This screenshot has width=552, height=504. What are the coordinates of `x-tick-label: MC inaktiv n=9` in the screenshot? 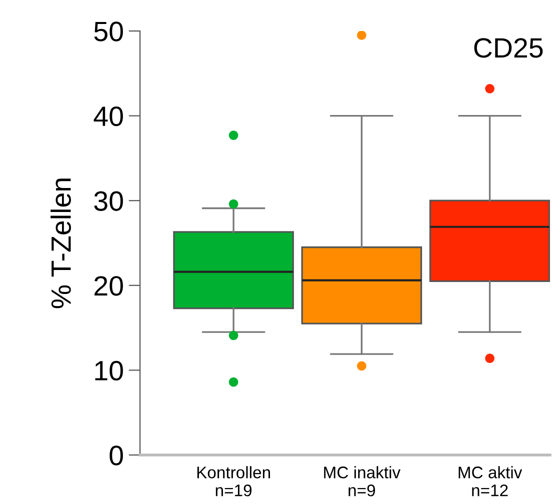 It's located at (362, 481).